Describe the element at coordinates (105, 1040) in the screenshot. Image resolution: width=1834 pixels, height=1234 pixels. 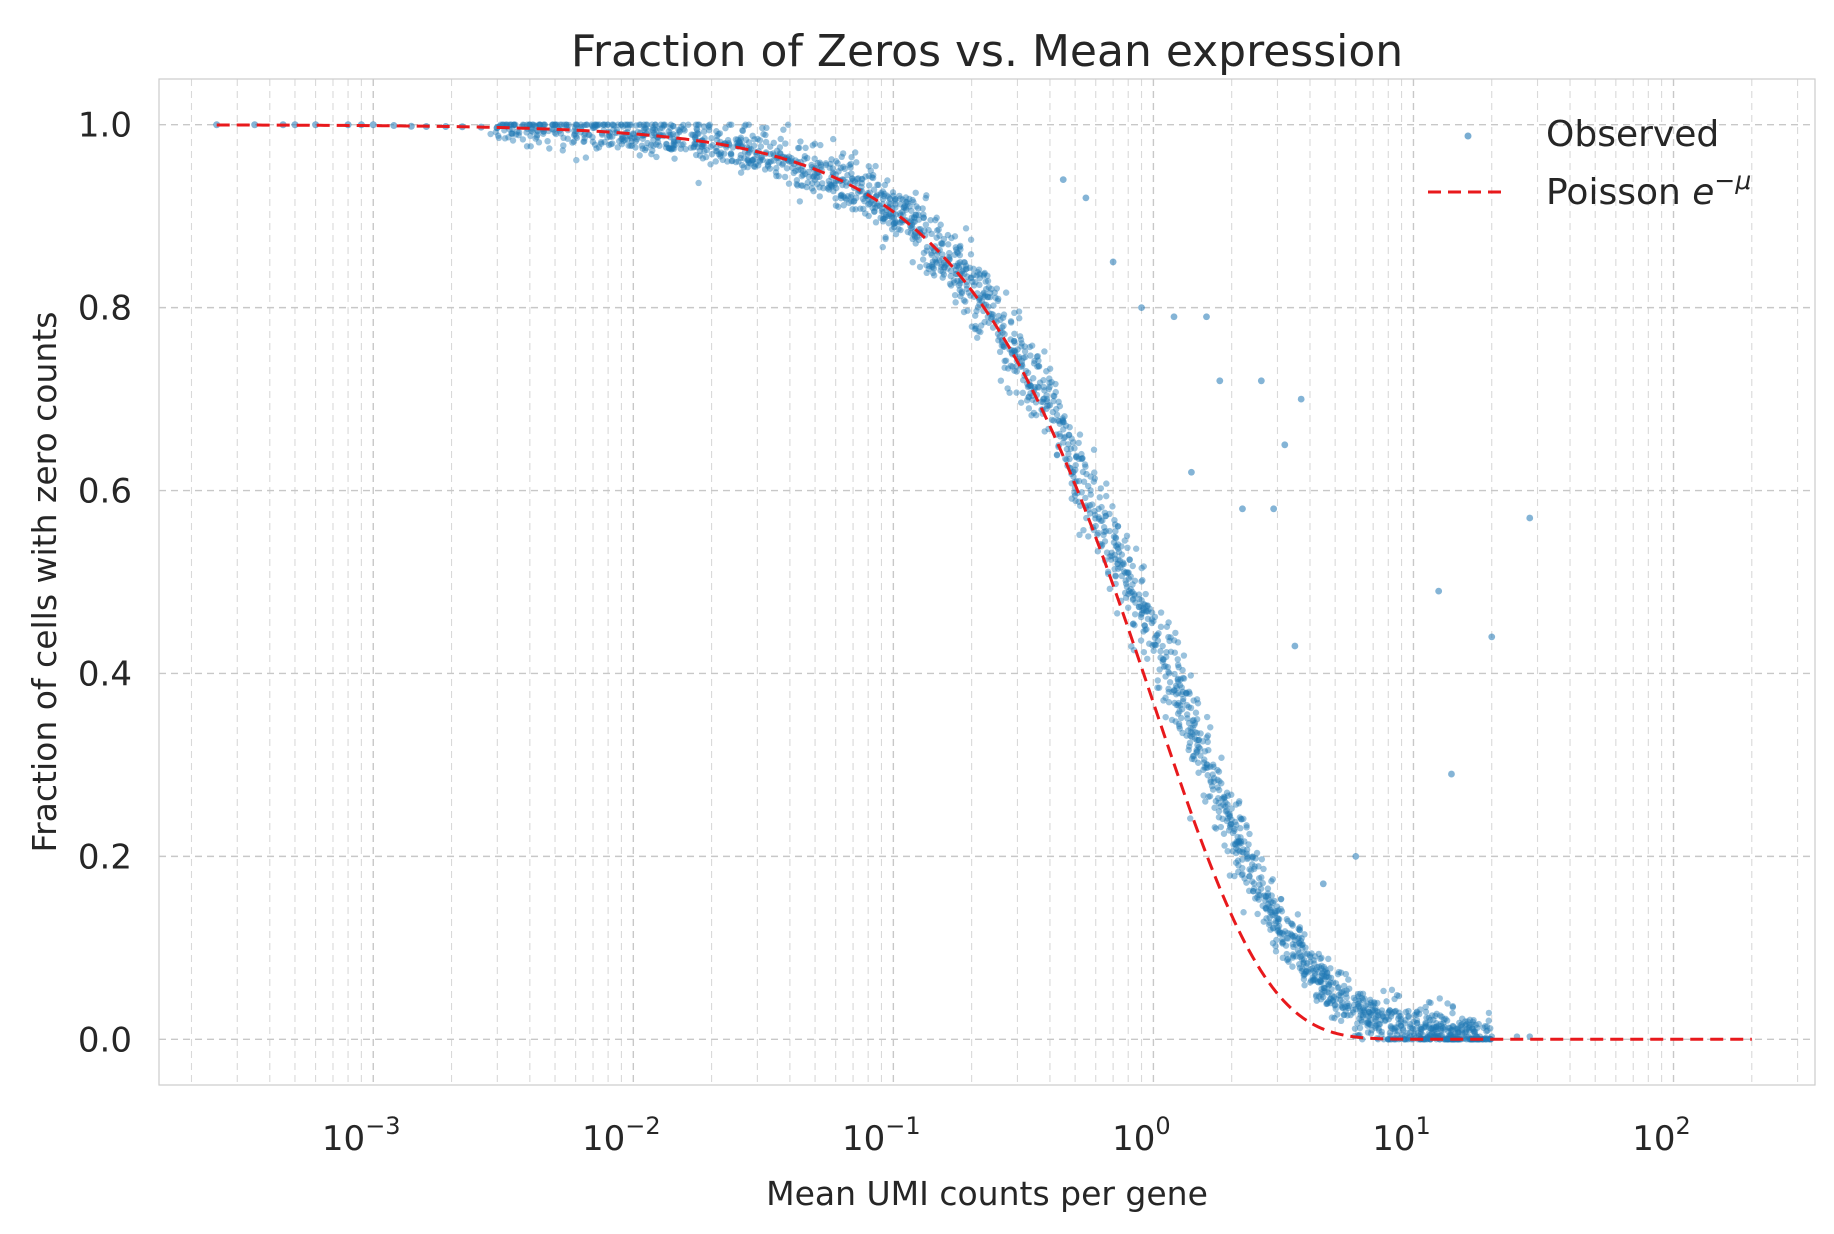
I see `y-tick-label: 0.0` at that location.